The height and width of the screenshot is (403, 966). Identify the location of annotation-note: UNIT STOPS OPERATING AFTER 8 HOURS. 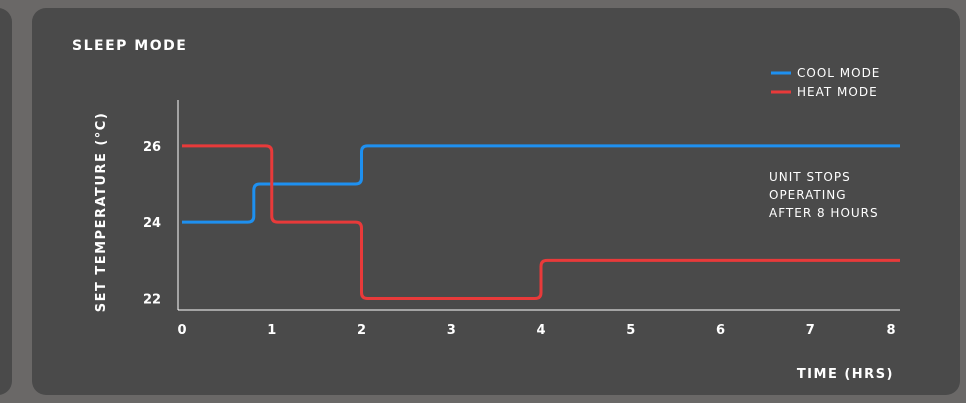
(824, 195).